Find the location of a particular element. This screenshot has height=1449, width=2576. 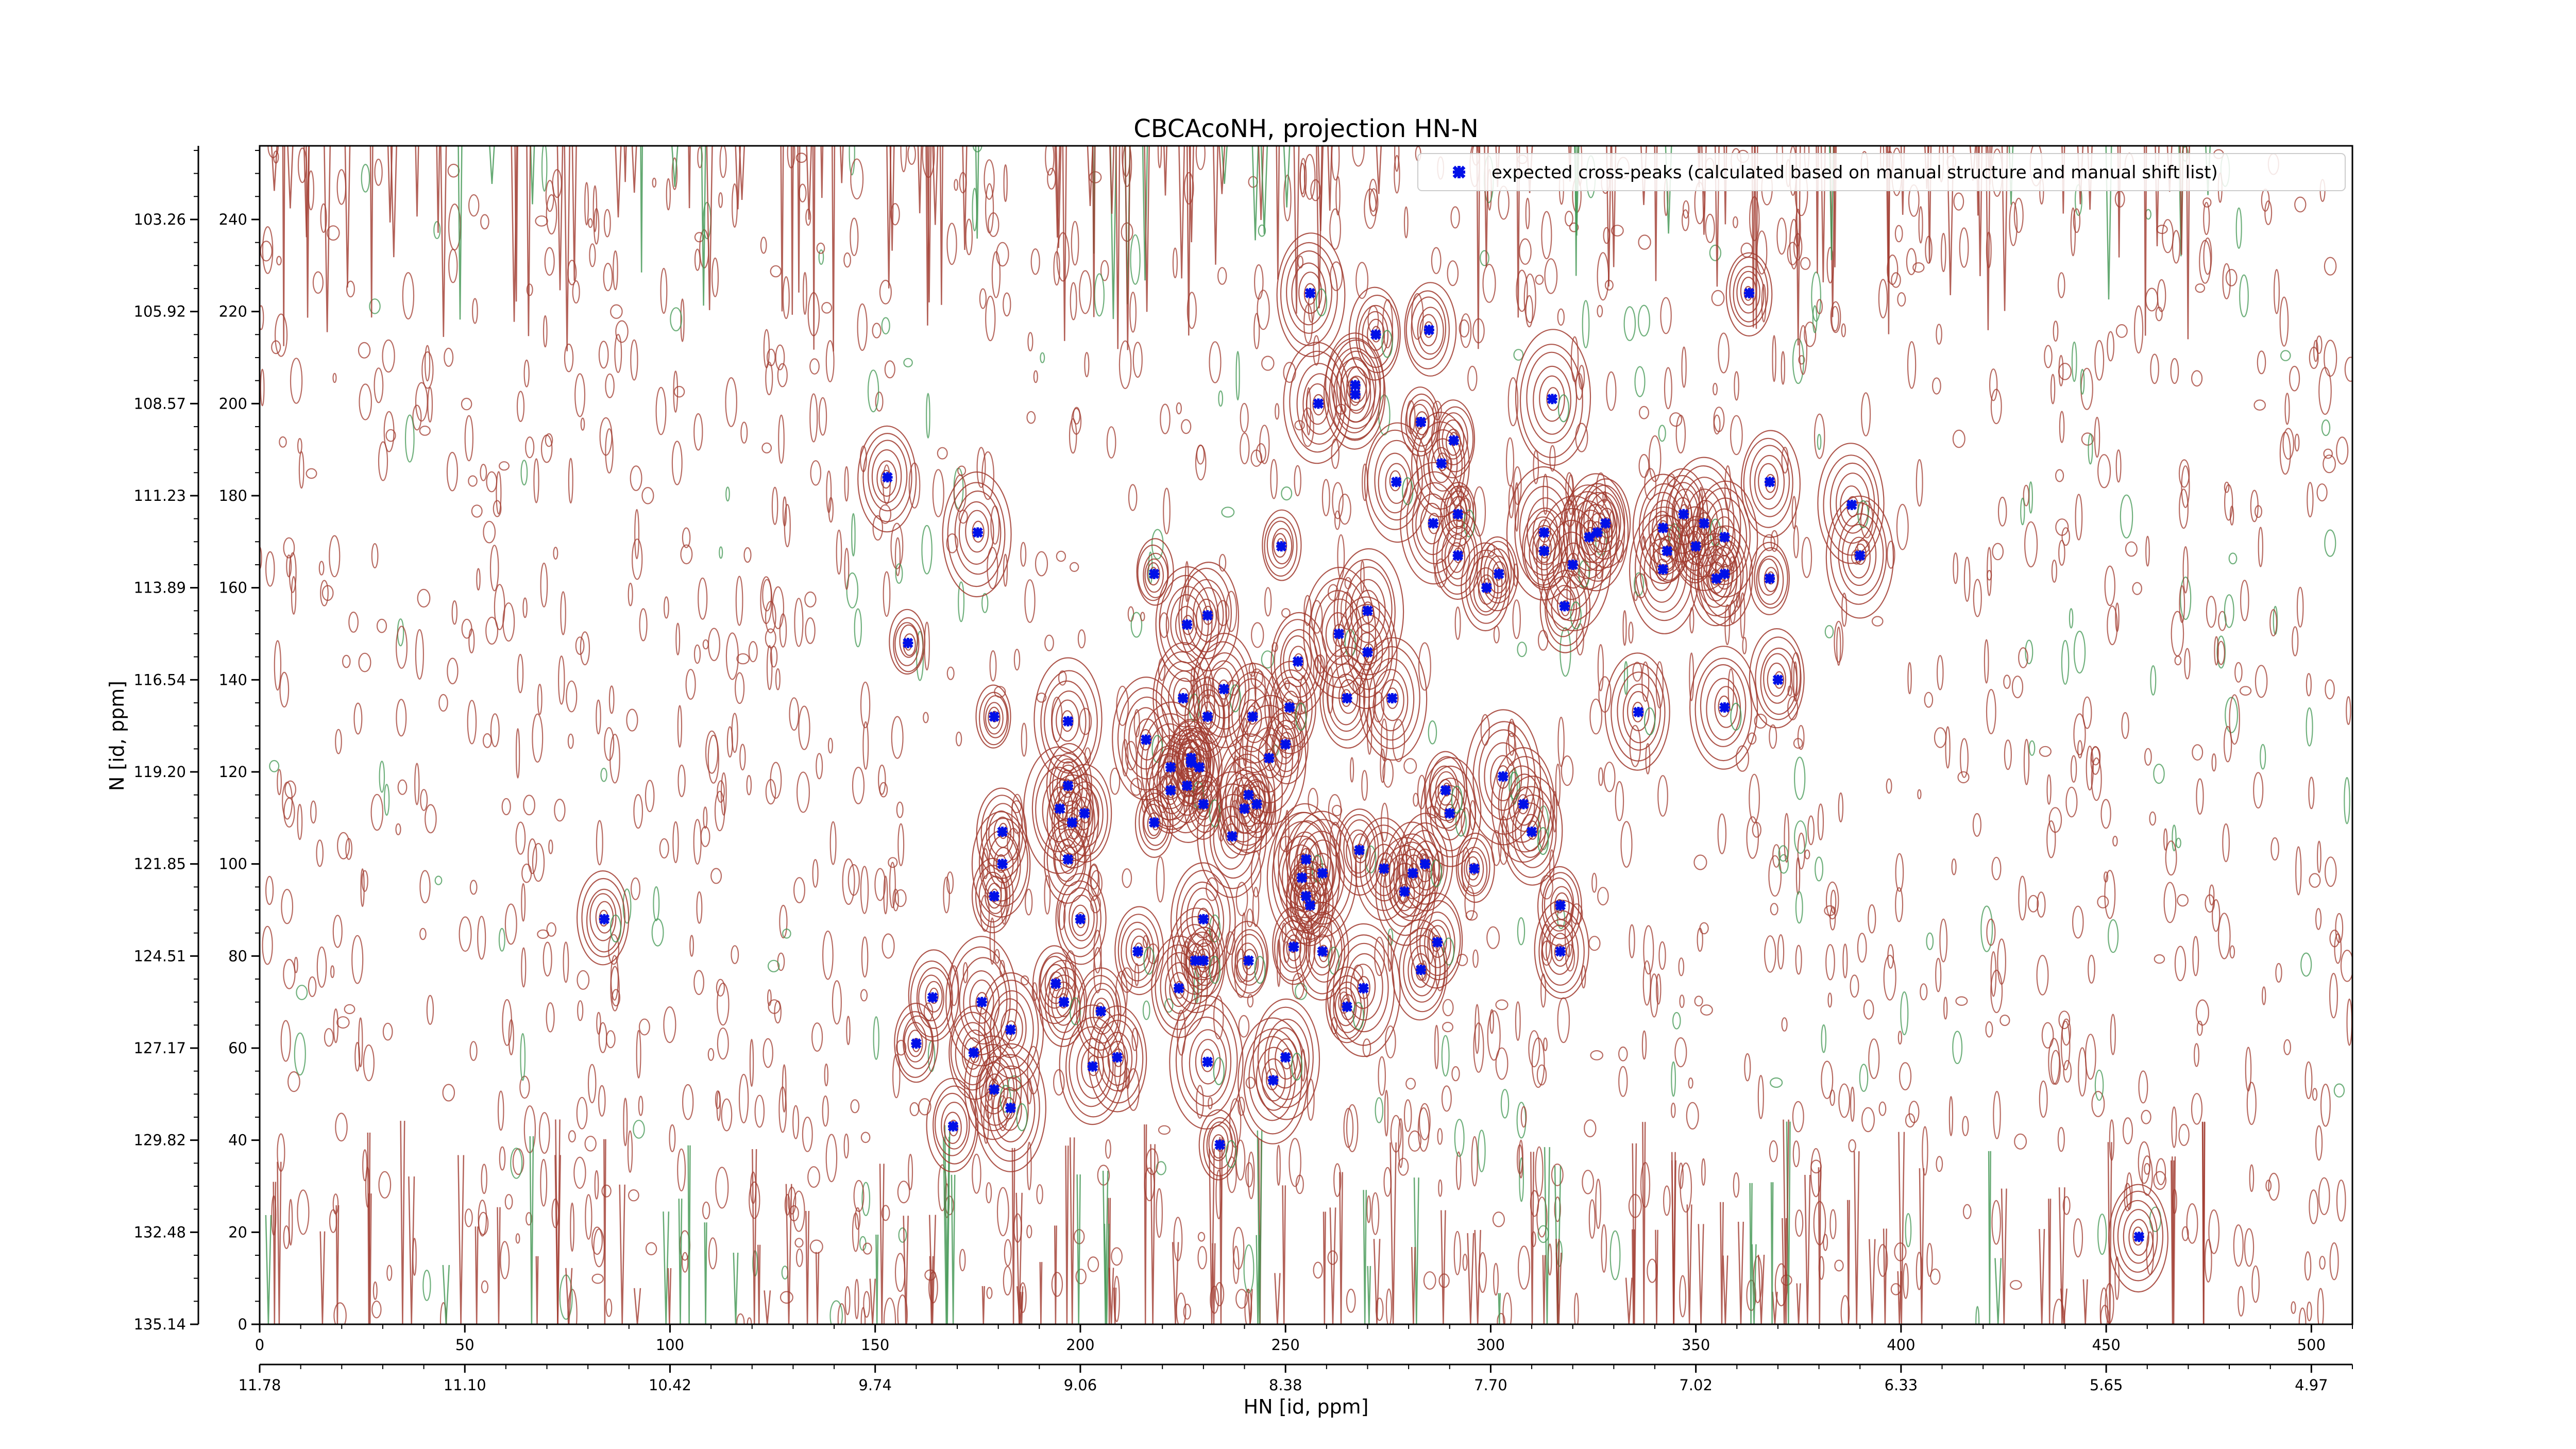

x-ppm-tick-label: 10.42 is located at coordinates (670, 1385).